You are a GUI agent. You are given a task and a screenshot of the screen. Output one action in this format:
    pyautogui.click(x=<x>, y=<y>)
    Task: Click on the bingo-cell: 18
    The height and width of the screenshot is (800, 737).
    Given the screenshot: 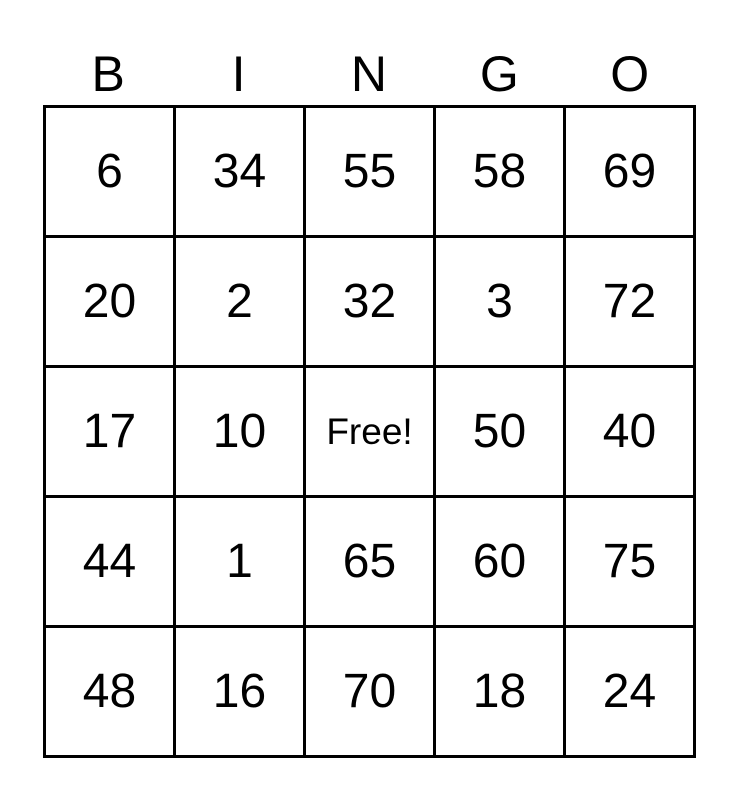 What is the action you would take?
    pyautogui.click(x=499, y=691)
    